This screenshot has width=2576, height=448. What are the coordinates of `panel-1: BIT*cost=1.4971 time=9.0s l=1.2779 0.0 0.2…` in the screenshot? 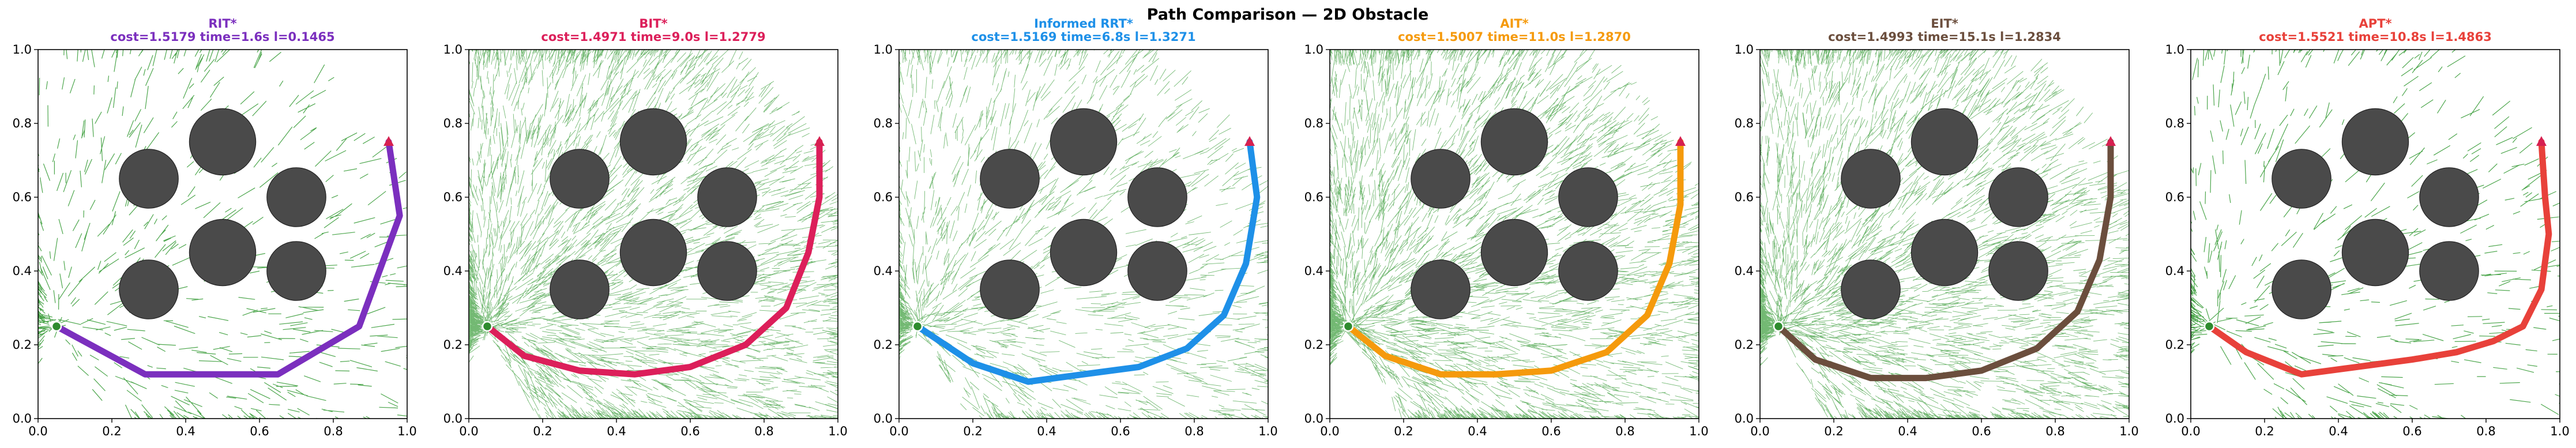 It's located at (645, 227).